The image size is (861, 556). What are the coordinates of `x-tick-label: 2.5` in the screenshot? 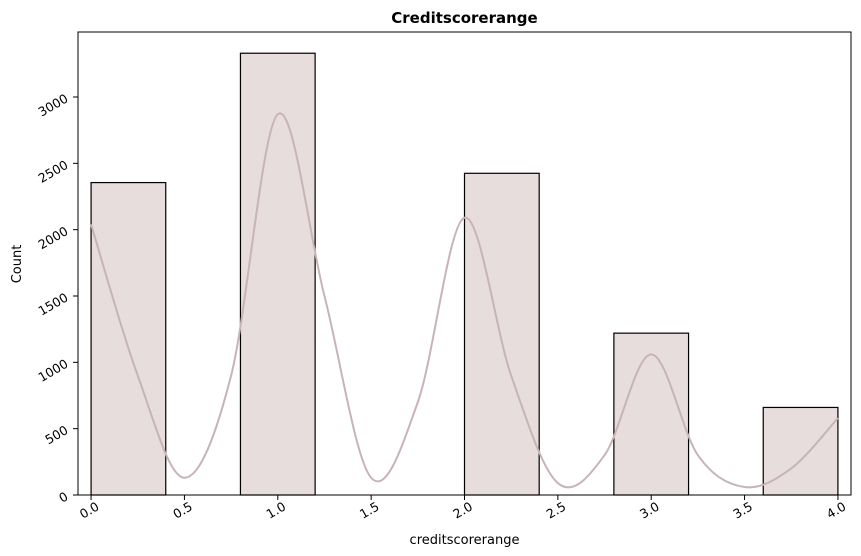 It's located at (556, 510).